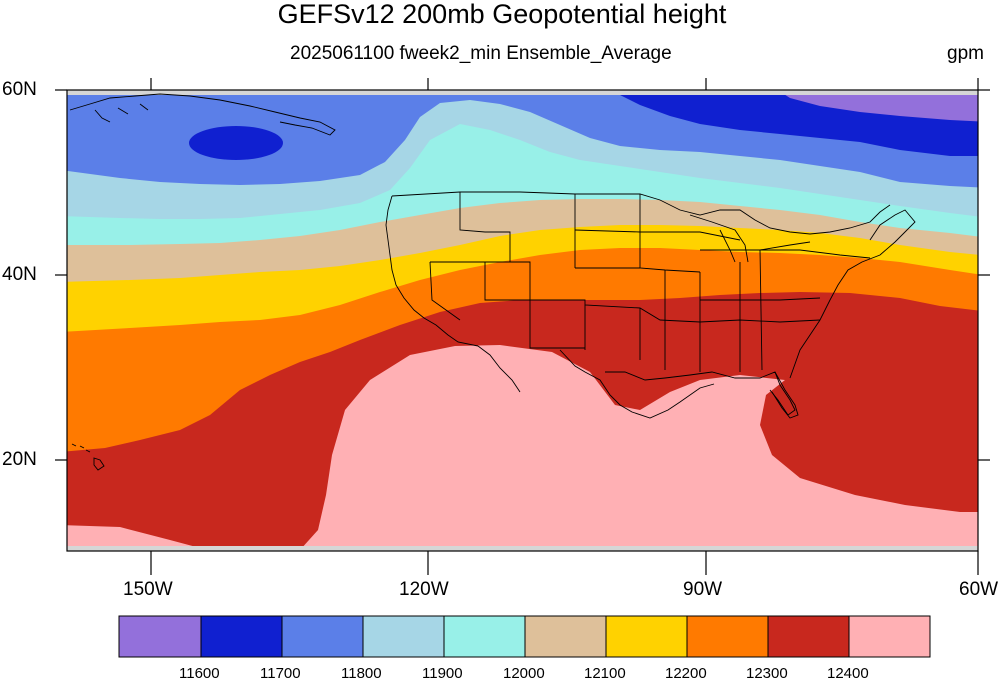 This screenshot has height=684, width=1004. I want to click on missing-bottom, so click(522, 548).